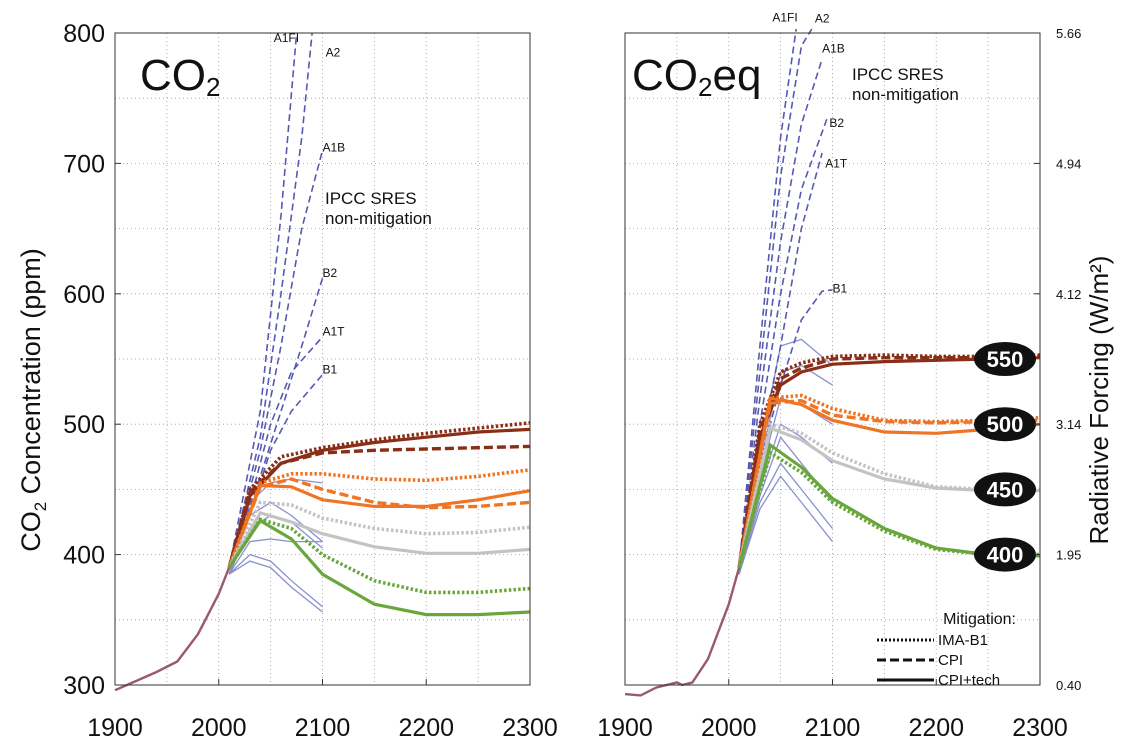  What do you see at coordinates (969, 680) in the screenshot?
I see `legend-label-cpi-tech: CPI+tech` at bounding box center [969, 680].